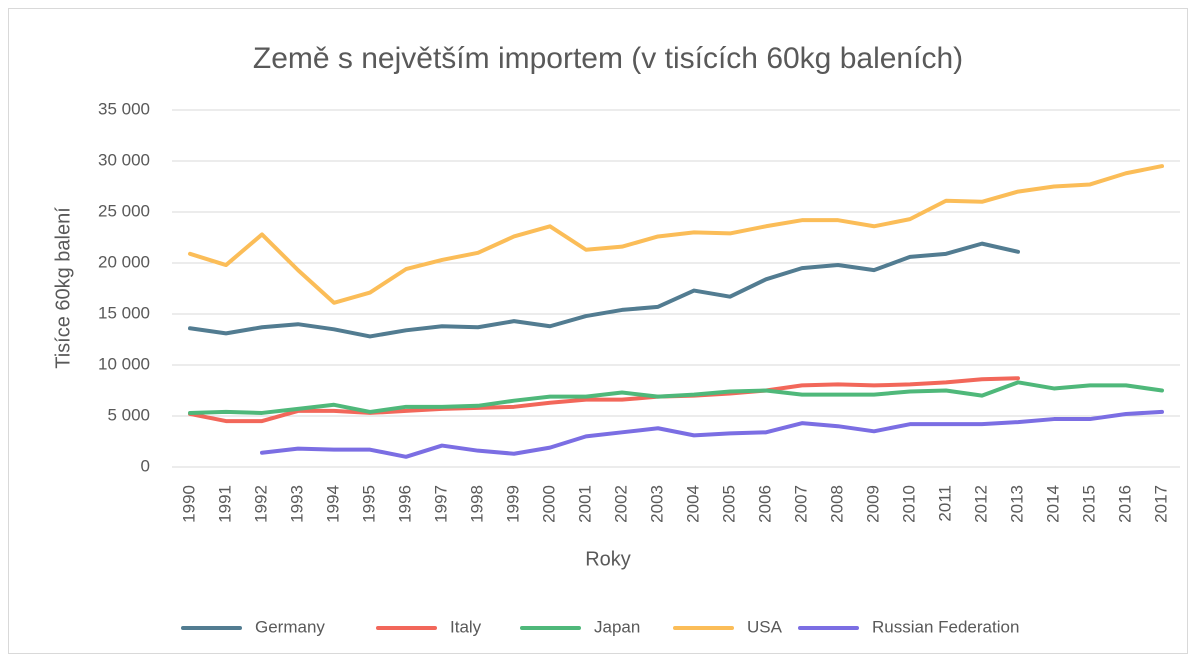  What do you see at coordinates (584, 504) in the screenshot?
I see `x-tick-label: 2001` at bounding box center [584, 504].